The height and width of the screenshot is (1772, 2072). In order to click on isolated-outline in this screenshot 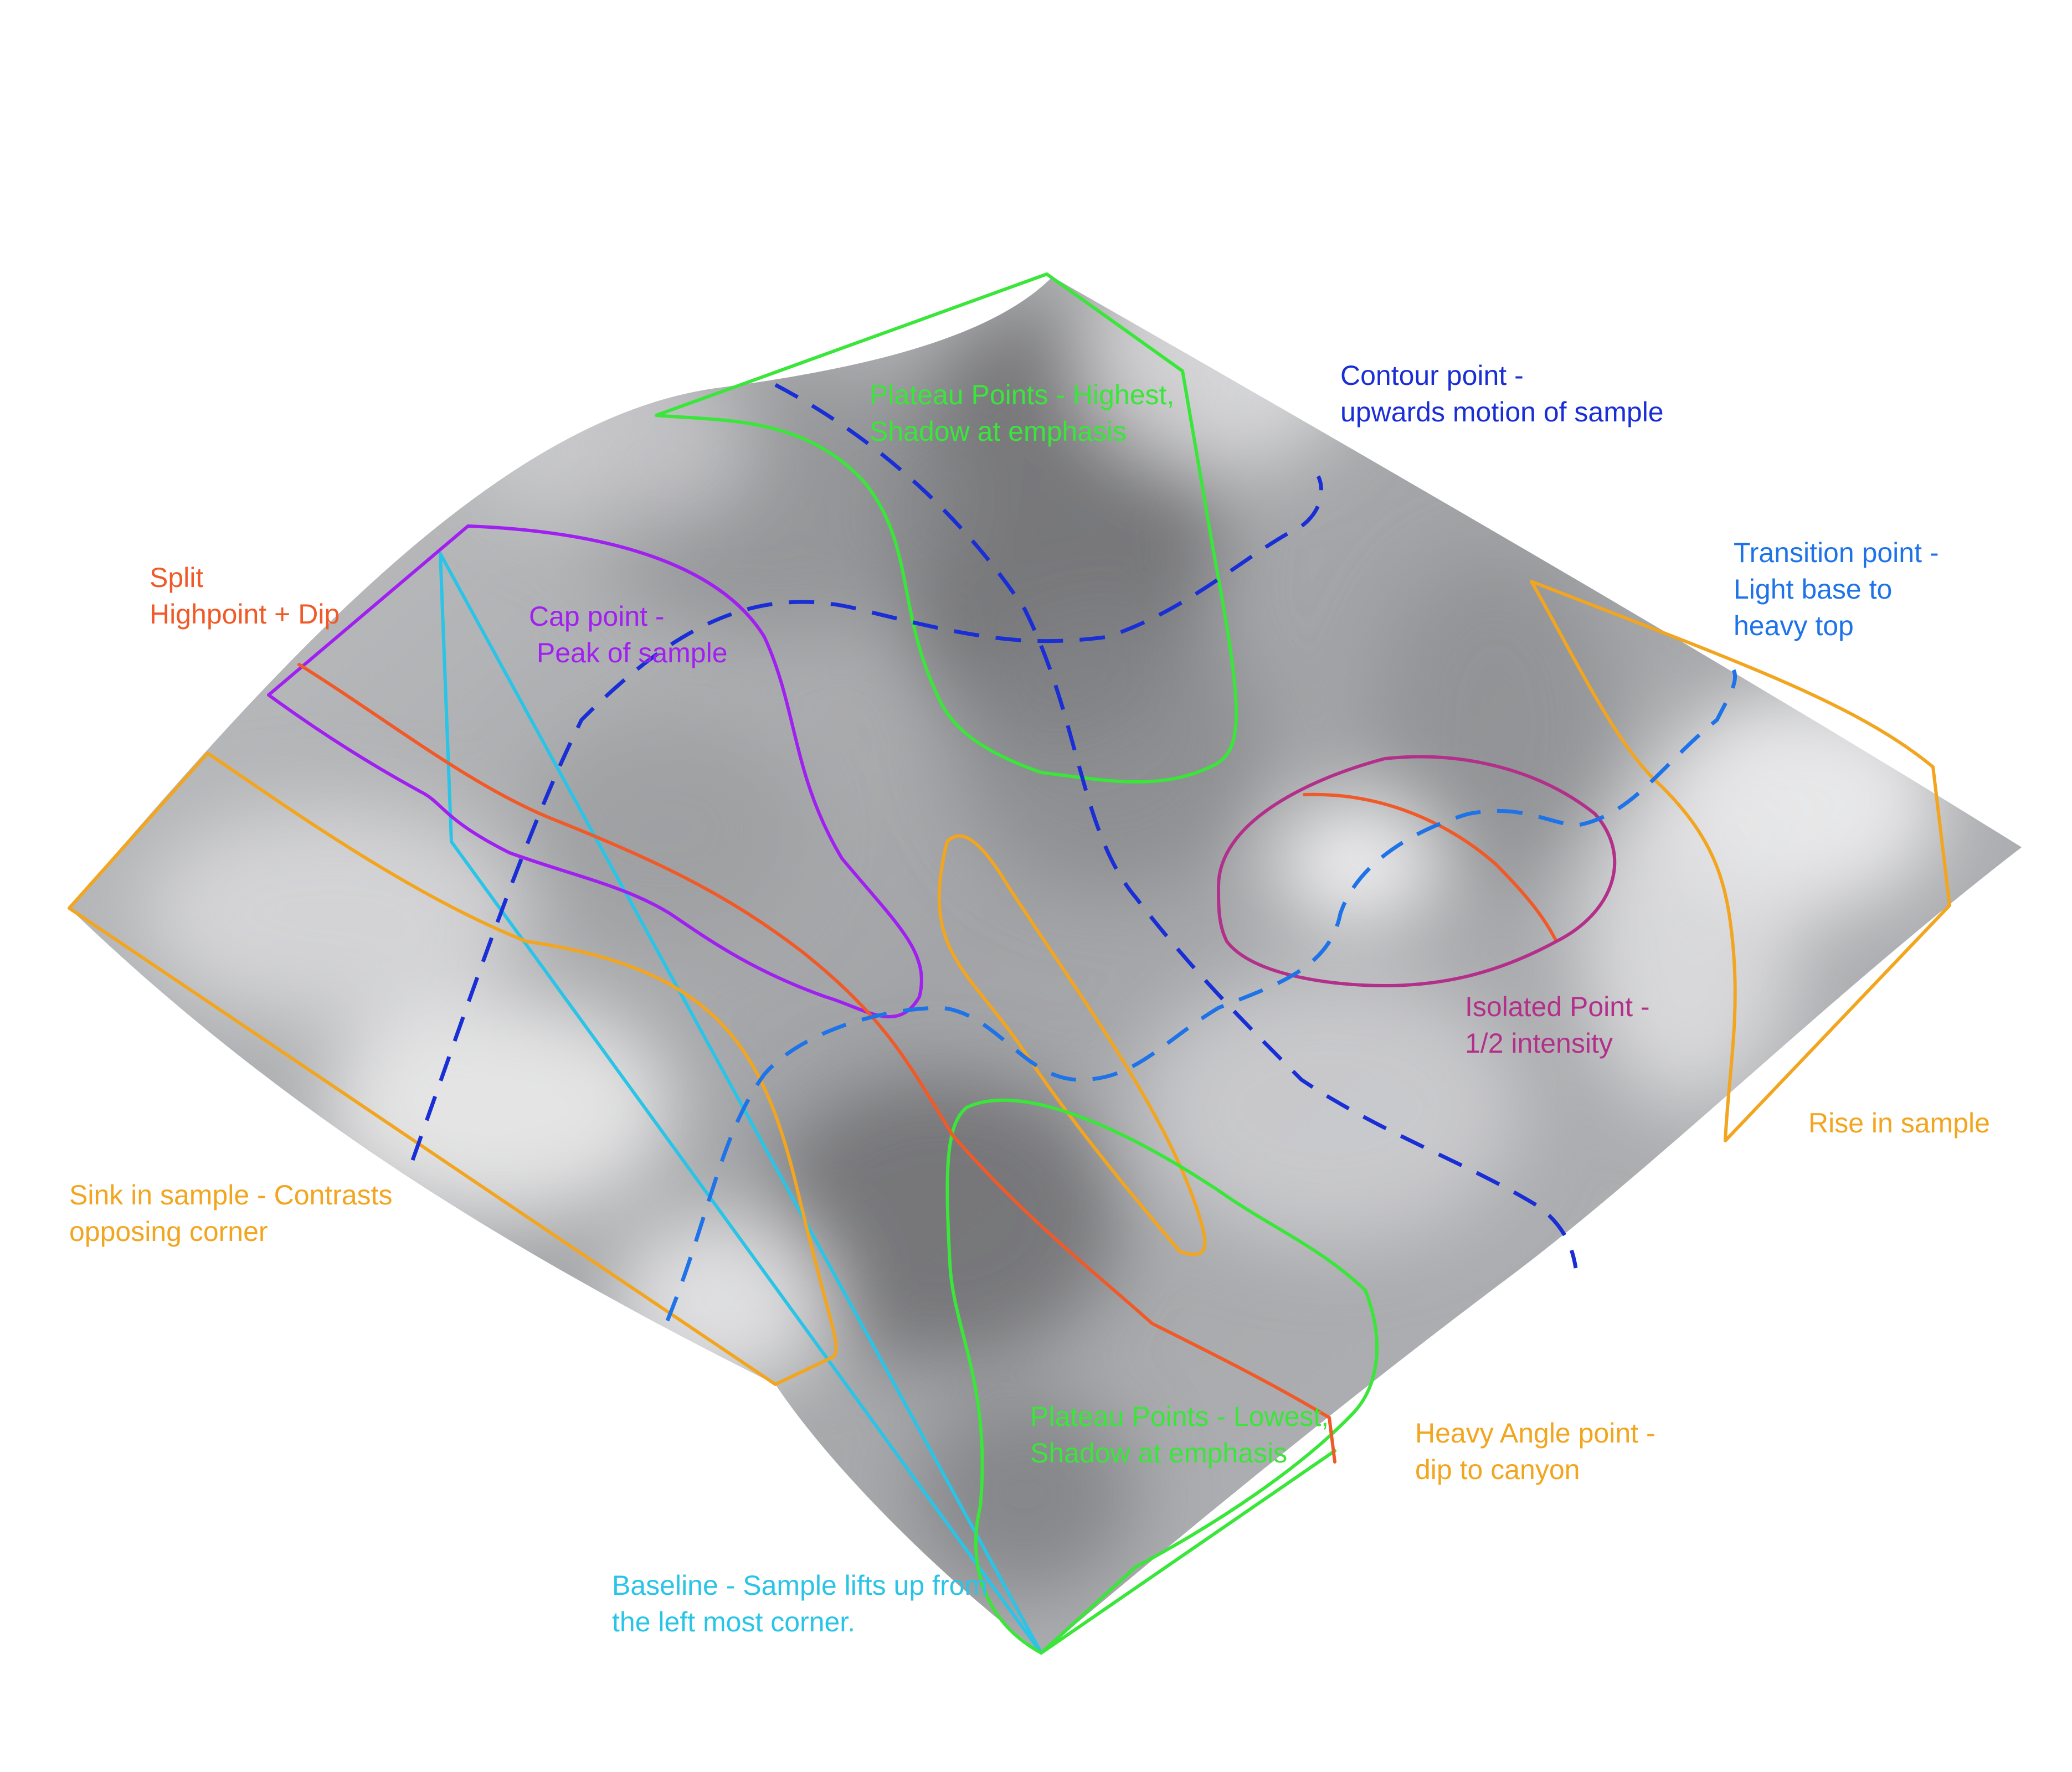, I will do `click(1417, 871)`.